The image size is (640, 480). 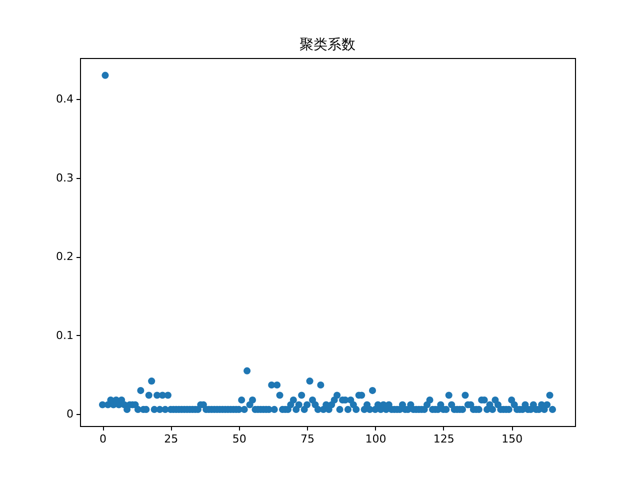 I want to click on x-tick-label: 150, so click(x=512, y=439).